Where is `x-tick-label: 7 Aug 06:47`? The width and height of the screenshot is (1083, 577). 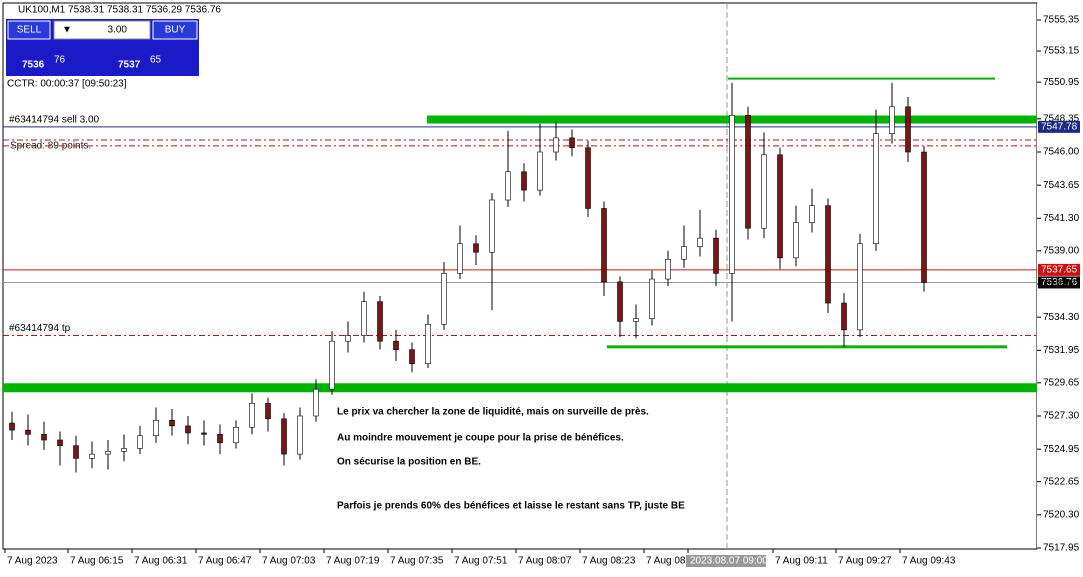 x-tick-label: 7 Aug 06:47 is located at coordinates (225, 561).